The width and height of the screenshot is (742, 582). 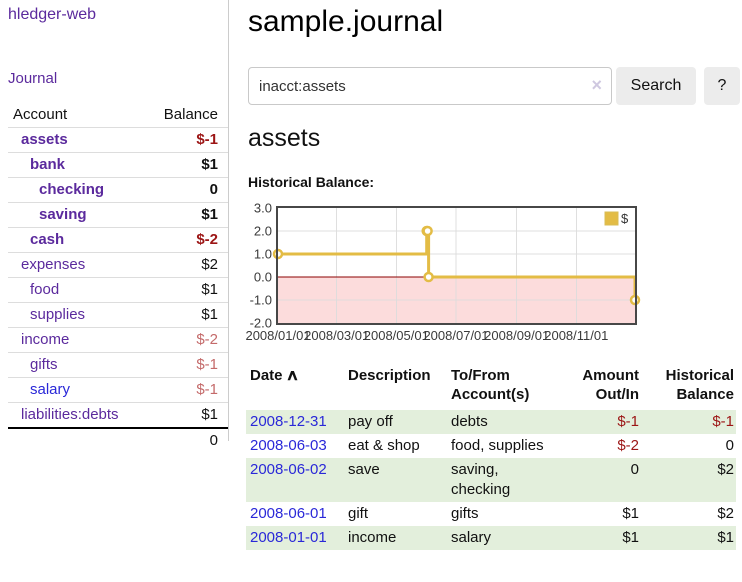 What do you see at coordinates (263, 231) in the screenshot?
I see `y-axis-tick-label: 2.0` at bounding box center [263, 231].